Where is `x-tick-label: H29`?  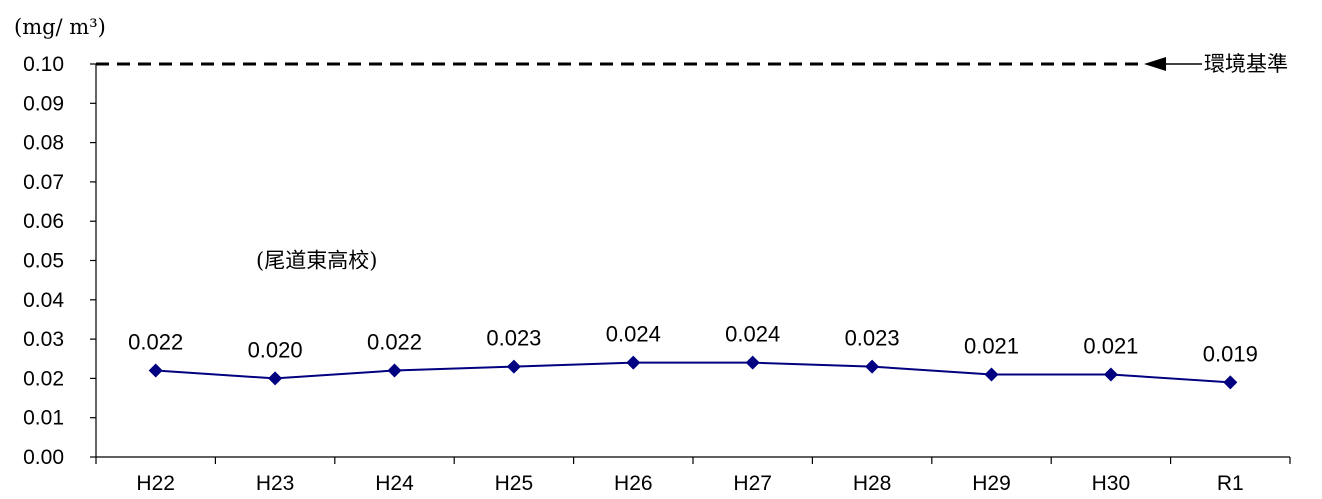
x-tick-label: H29 is located at coordinates (991, 483).